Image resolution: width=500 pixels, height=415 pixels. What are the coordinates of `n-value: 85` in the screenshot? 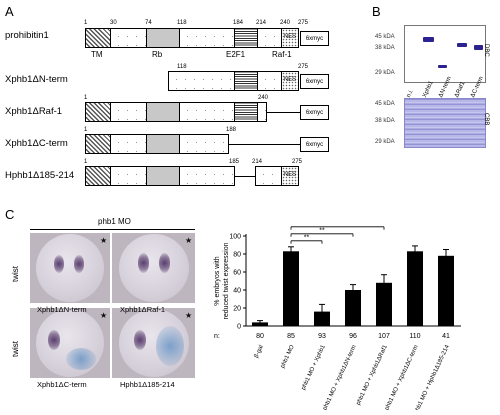 It's located at (291, 336).